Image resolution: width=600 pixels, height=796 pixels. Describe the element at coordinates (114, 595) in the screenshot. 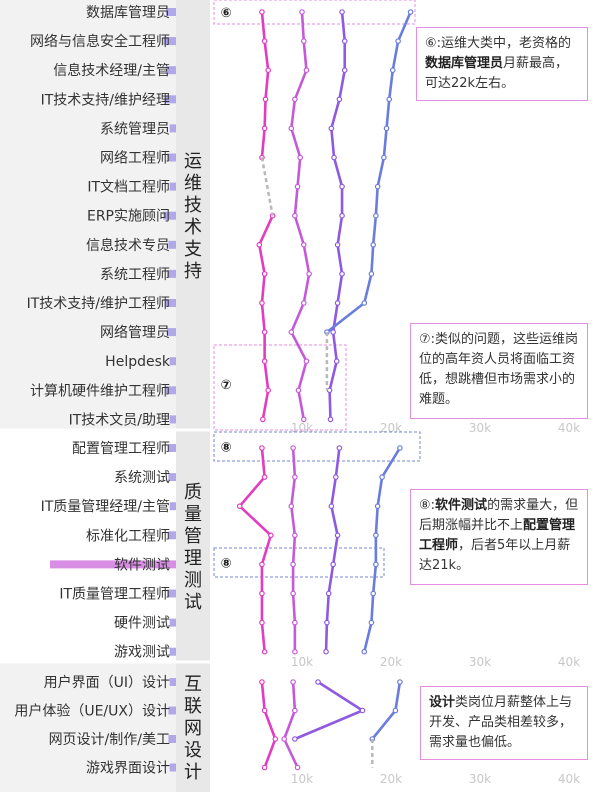

I see `category-label: IT质量管理工程师` at that location.